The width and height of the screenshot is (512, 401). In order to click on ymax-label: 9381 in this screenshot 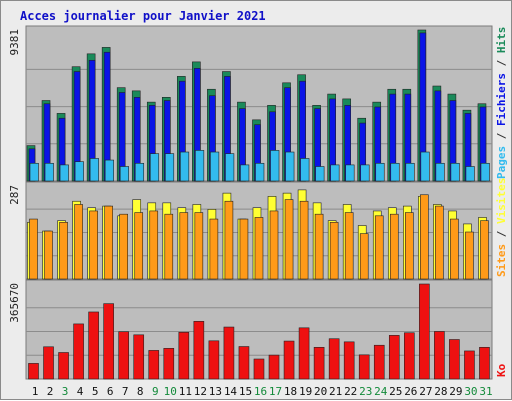, I will do `click(14, 42)`.